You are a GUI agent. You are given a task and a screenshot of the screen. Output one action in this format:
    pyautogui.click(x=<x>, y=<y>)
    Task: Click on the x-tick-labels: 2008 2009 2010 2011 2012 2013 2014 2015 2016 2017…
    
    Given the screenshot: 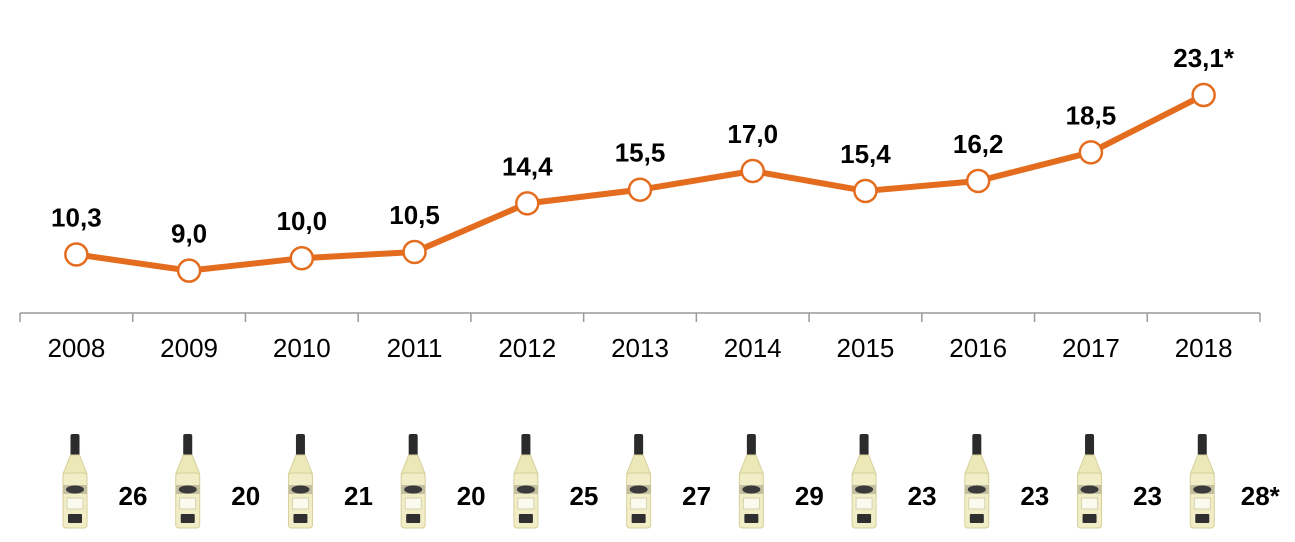 What is the action you would take?
    pyautogui.click(x=639, y=348)
    